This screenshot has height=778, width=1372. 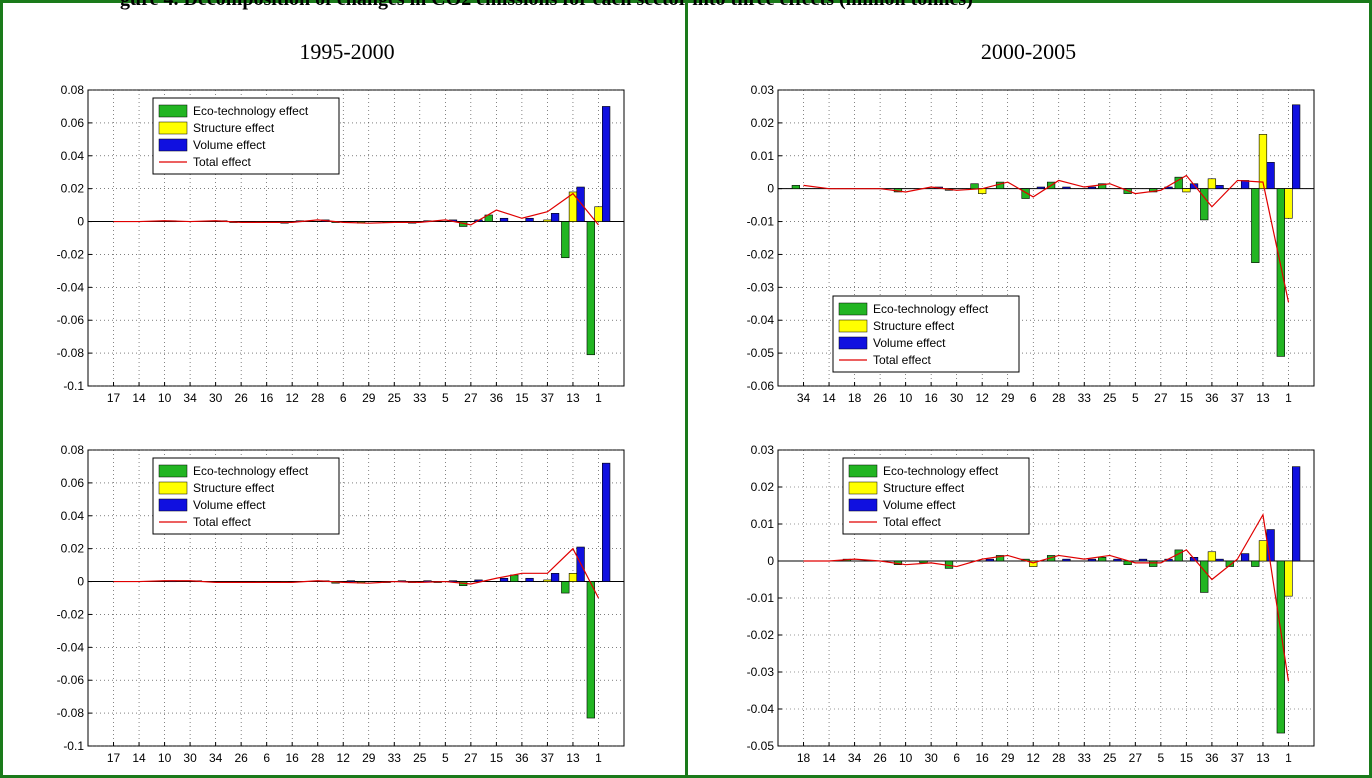 I want to click on y-tick-label: -0.03, so click(x=761, y=672).